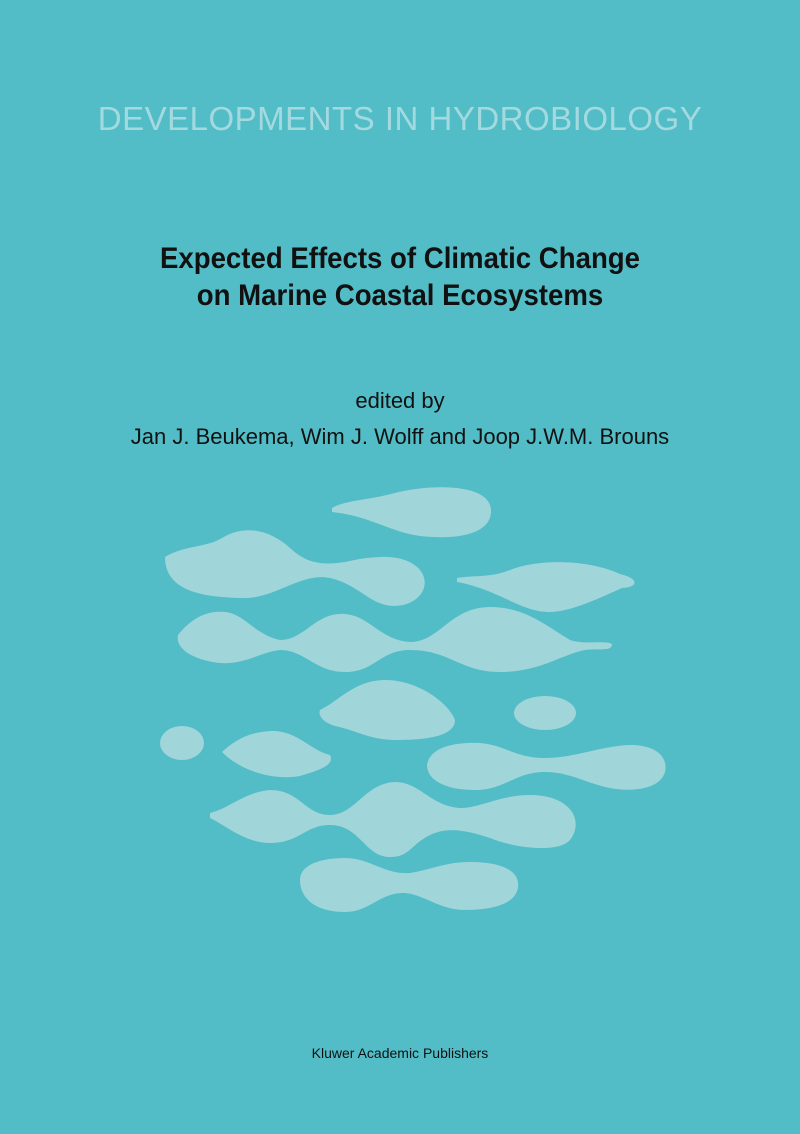 Image resolution: width=800 pixels, height=1134 pixels. Describe the element at coordinates (400, 400) in the screenshot. I see `edited-by-label: edited by` at that location.